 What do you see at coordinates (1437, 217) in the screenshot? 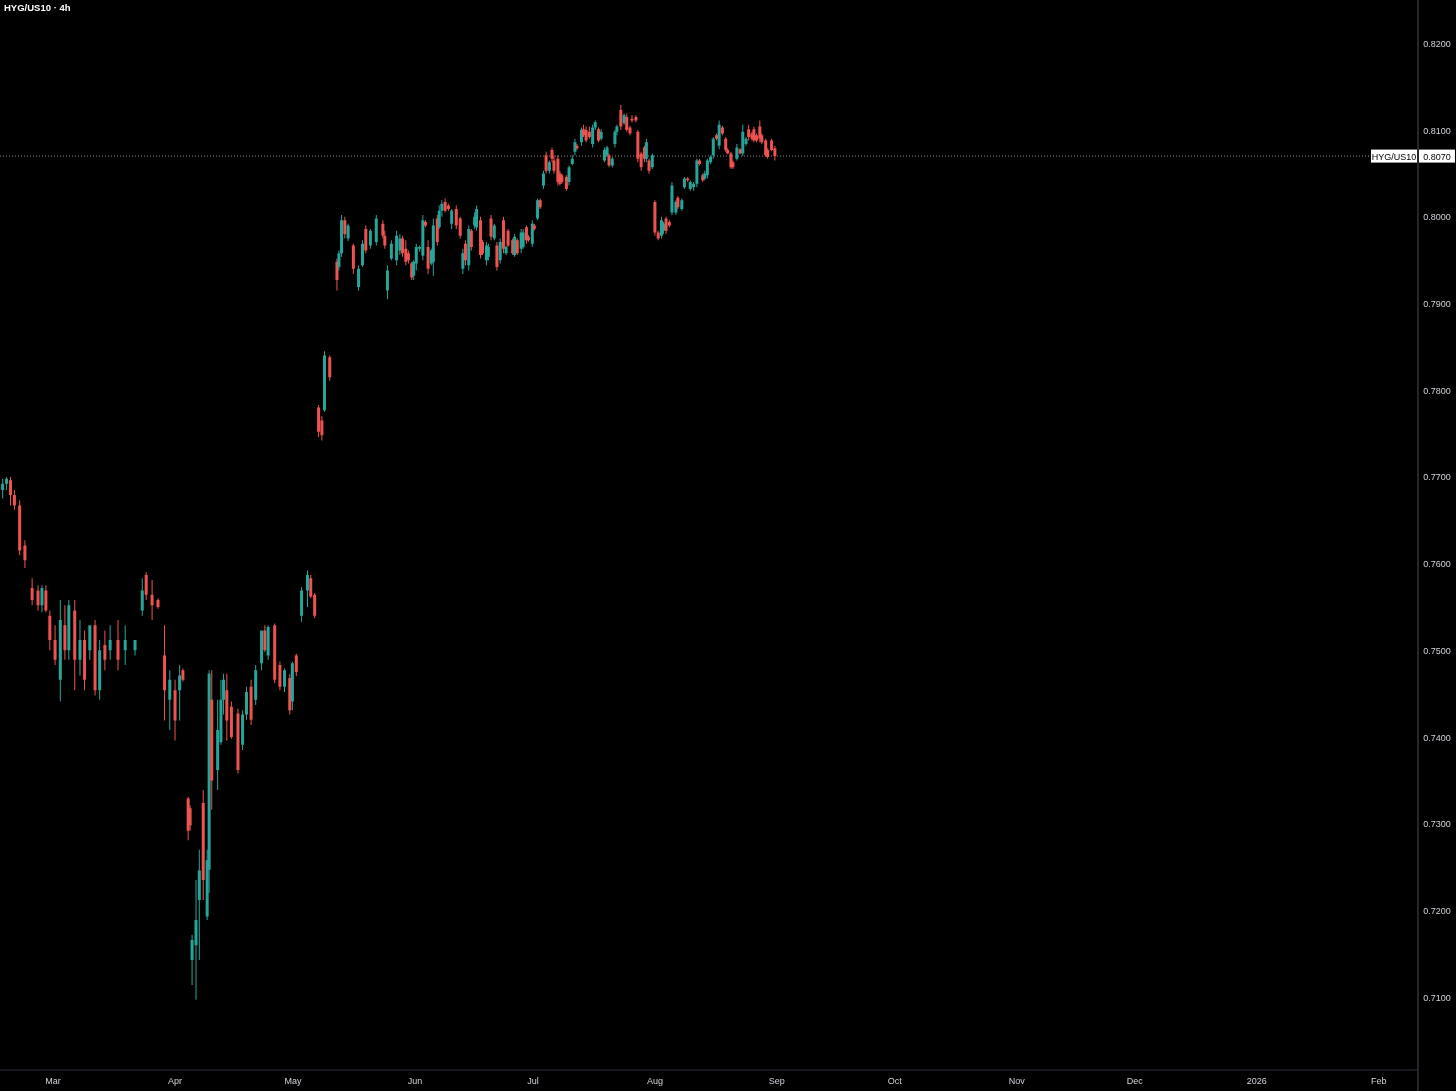
I see `y-tick-label: 0.8000` at bounding box center [1437, 217].